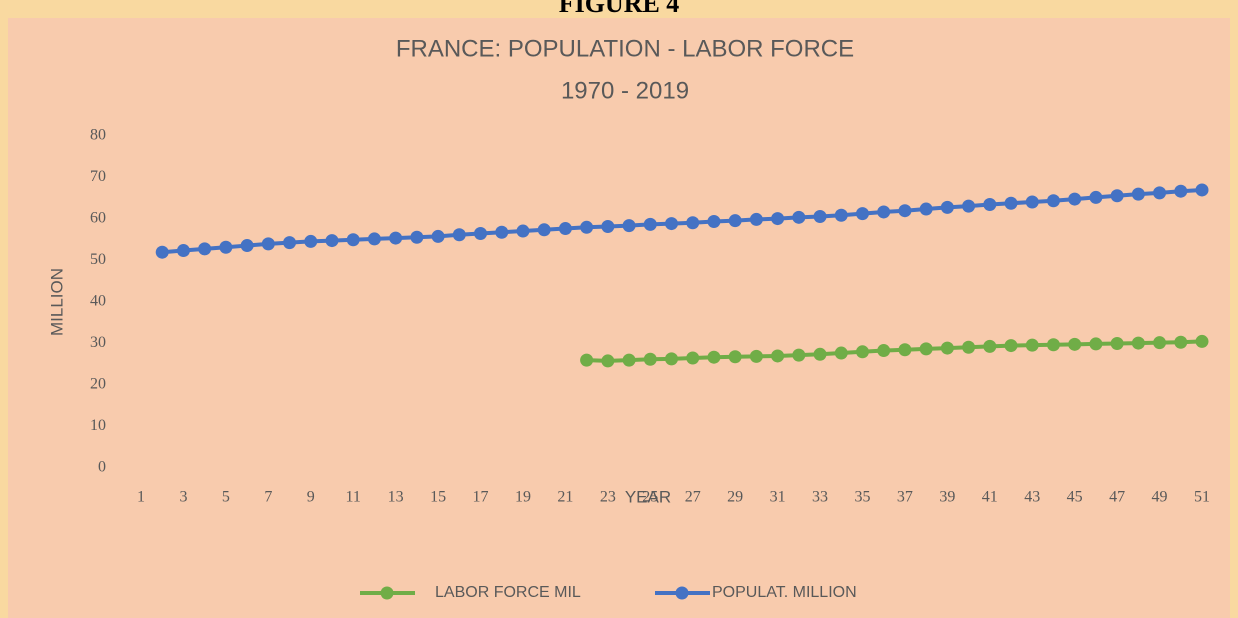  What do you see at coordinates (311, 497) in the screenshot?
I see `x-tick-label: 9` at bounding box center [311, 497].